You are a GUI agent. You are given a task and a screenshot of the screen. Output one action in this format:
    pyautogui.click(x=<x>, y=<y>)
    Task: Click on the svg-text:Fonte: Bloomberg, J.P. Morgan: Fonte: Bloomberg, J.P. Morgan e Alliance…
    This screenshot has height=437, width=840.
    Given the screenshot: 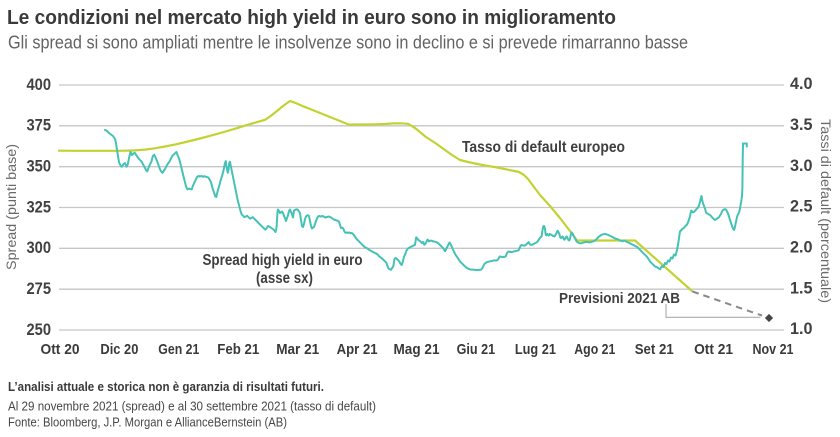 What is the action you would take?
    pyautogui.click(x=147, y=422)
    